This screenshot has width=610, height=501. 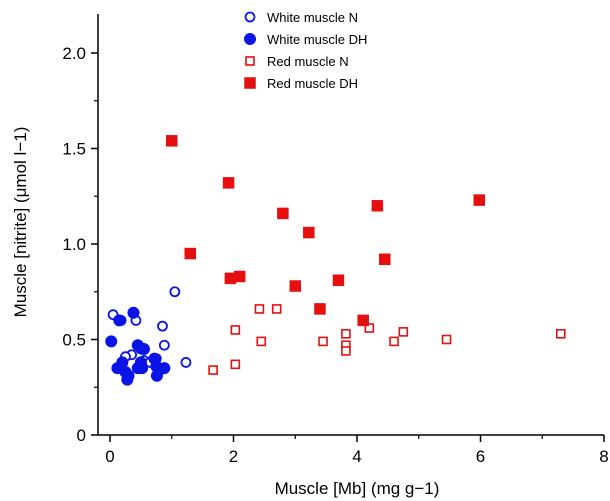 I want to click on legend-marker-red-muscle-n, so click(x=250, y=61).